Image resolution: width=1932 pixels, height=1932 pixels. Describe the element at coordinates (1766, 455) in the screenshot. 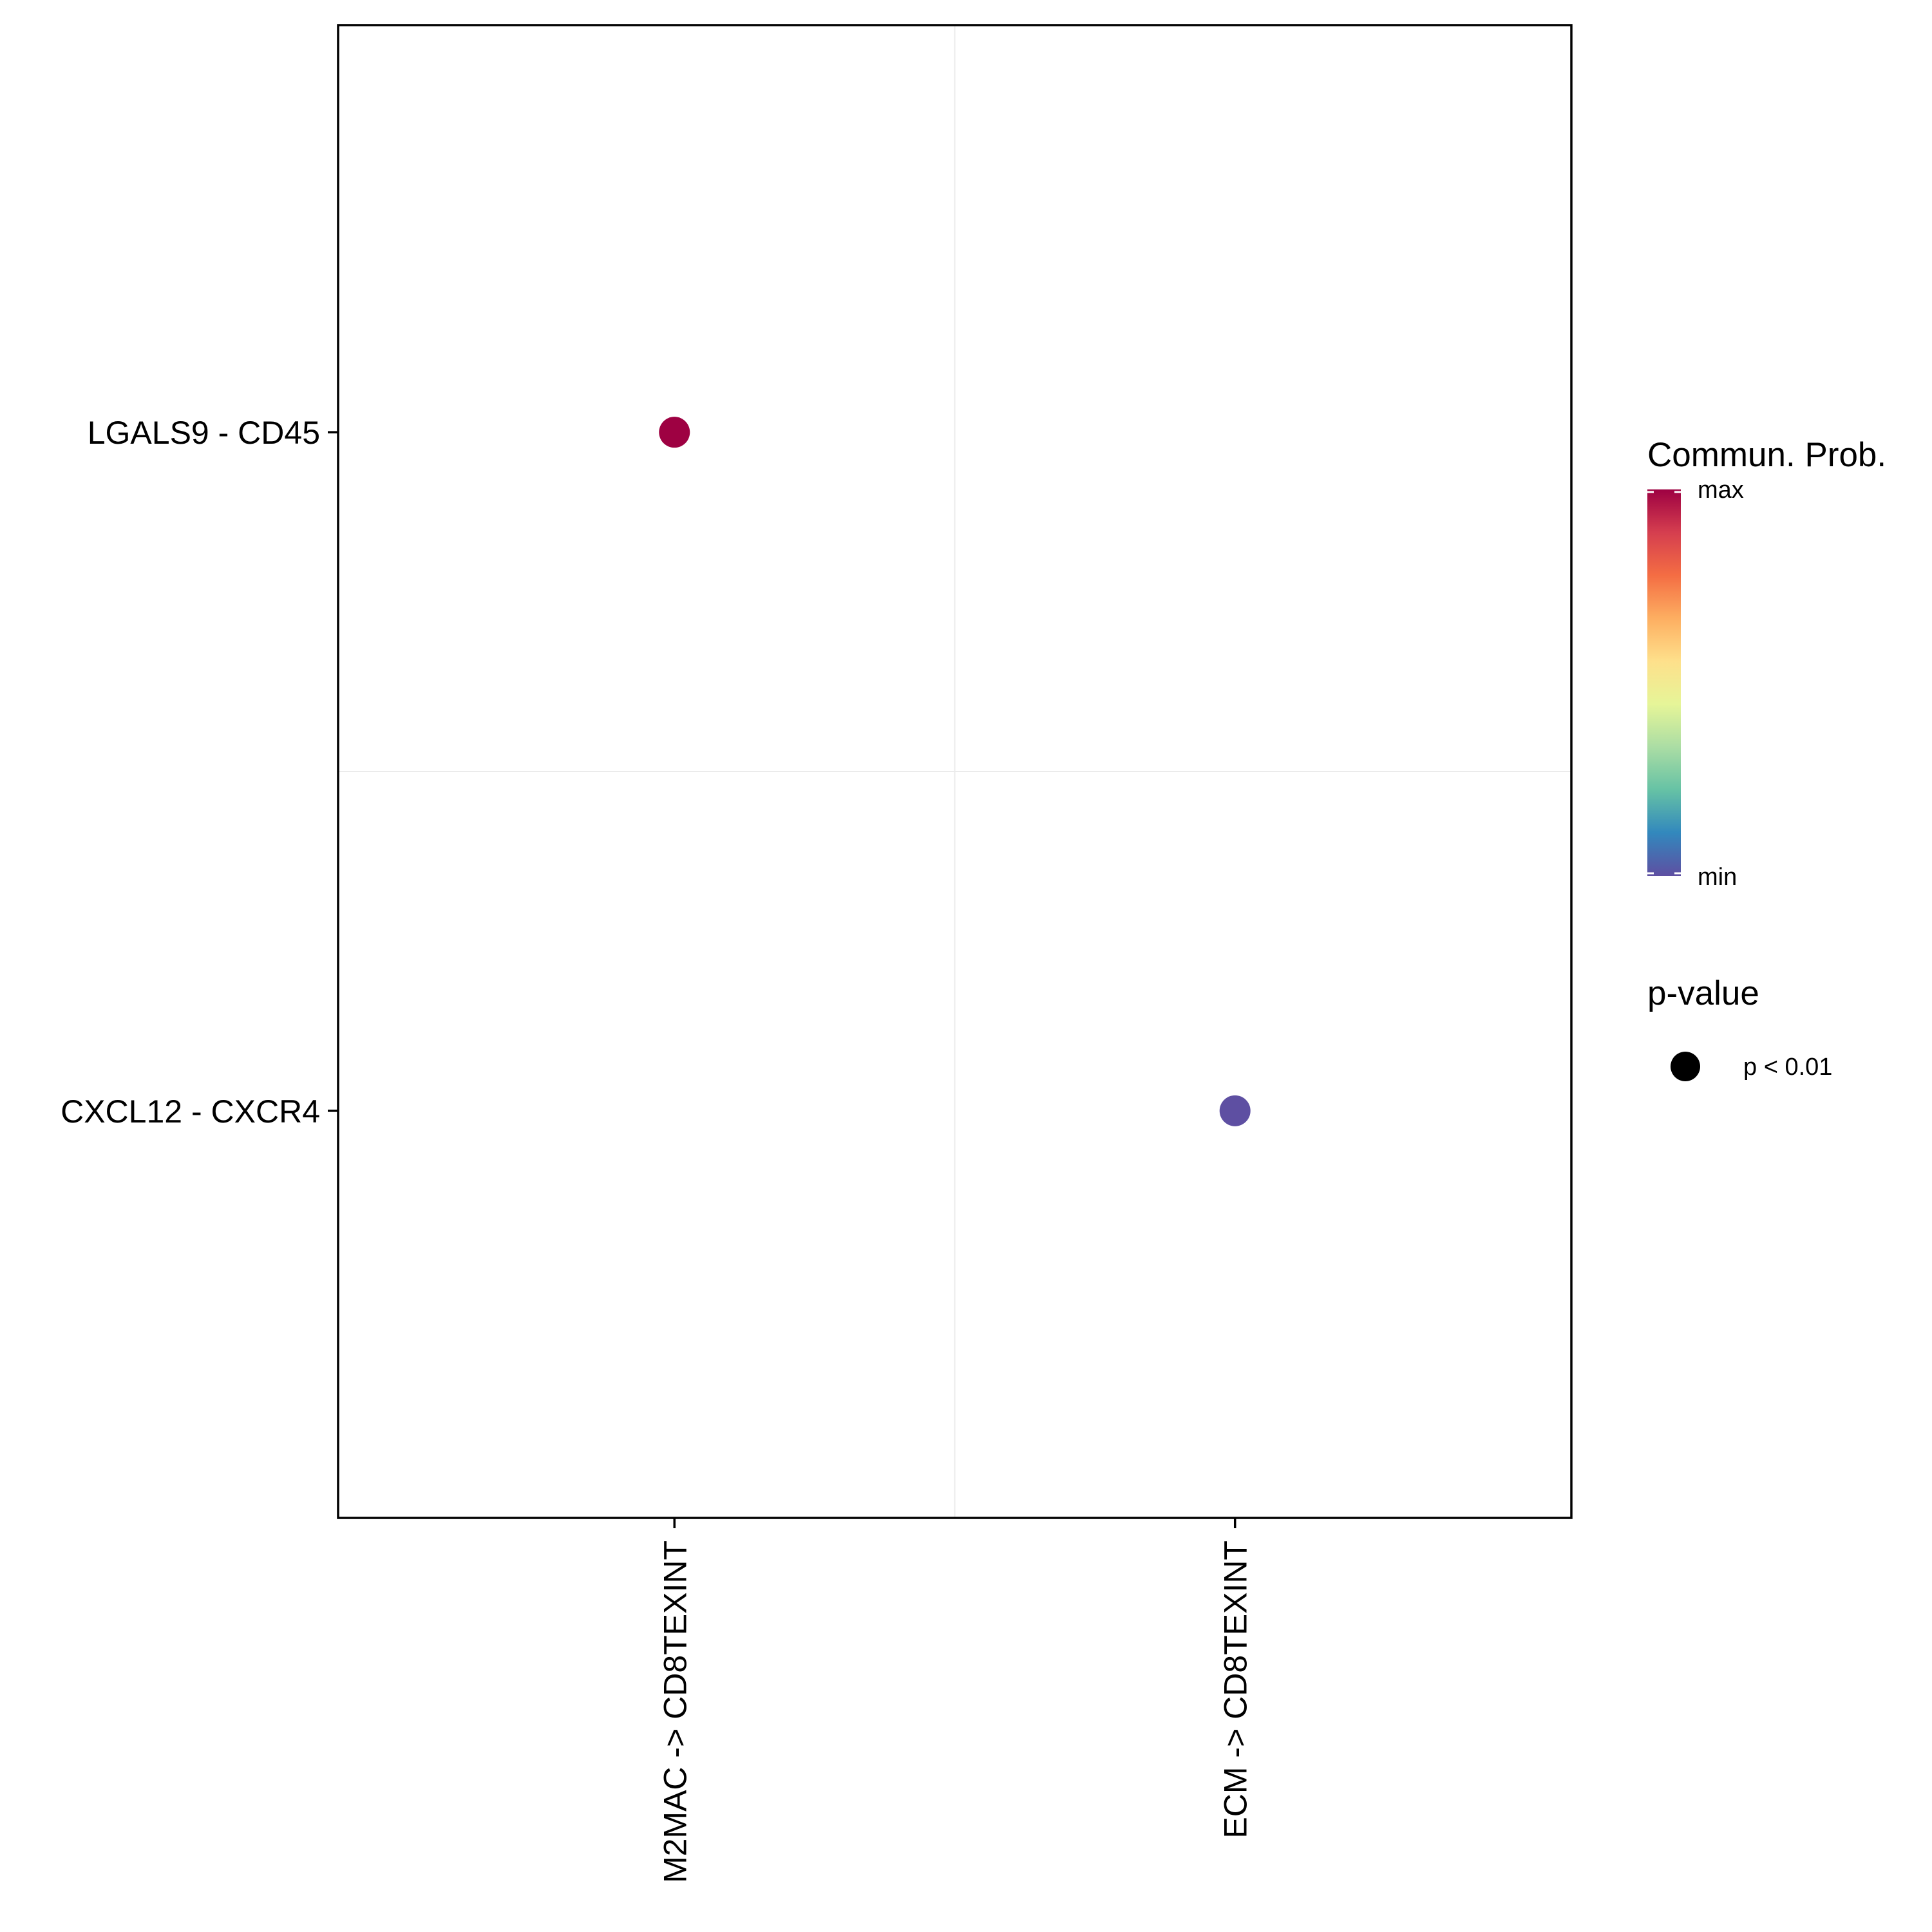

I see `color-legend-title: Commun. Prob.` at that location.